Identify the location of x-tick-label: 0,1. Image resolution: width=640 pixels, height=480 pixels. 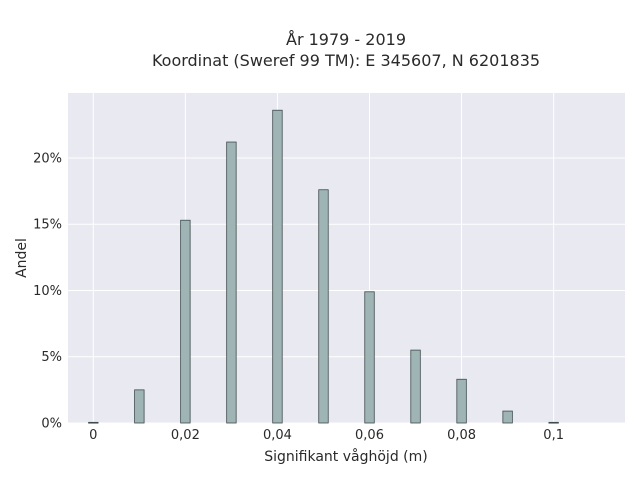
(553, 435).